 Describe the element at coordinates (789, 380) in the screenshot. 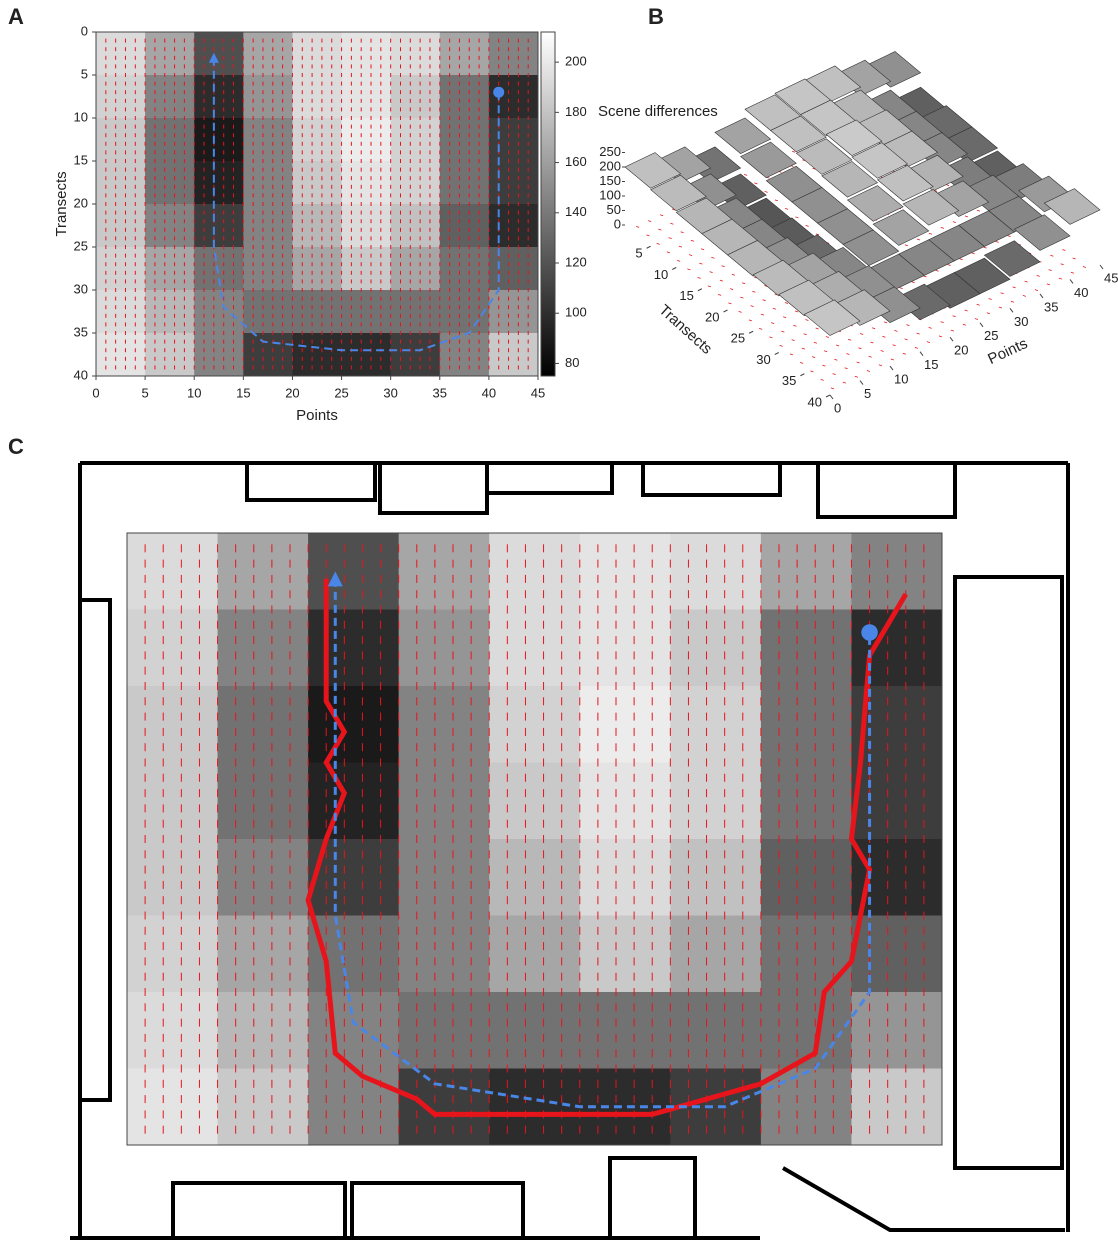

I see `y-tick-label: 35` at that location.